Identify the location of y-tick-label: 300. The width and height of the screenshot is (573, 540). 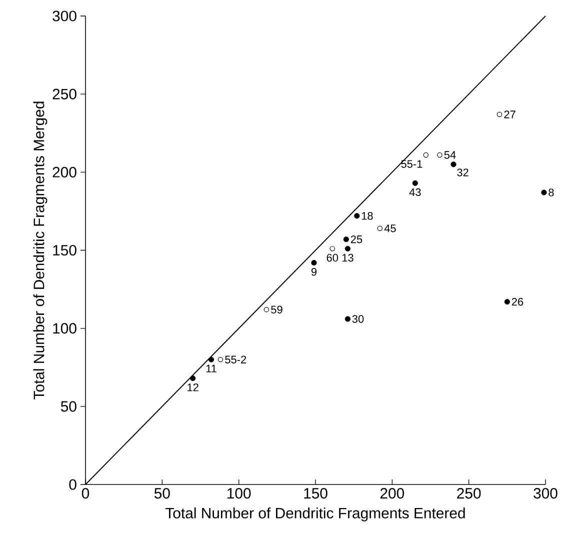
(64, 16).